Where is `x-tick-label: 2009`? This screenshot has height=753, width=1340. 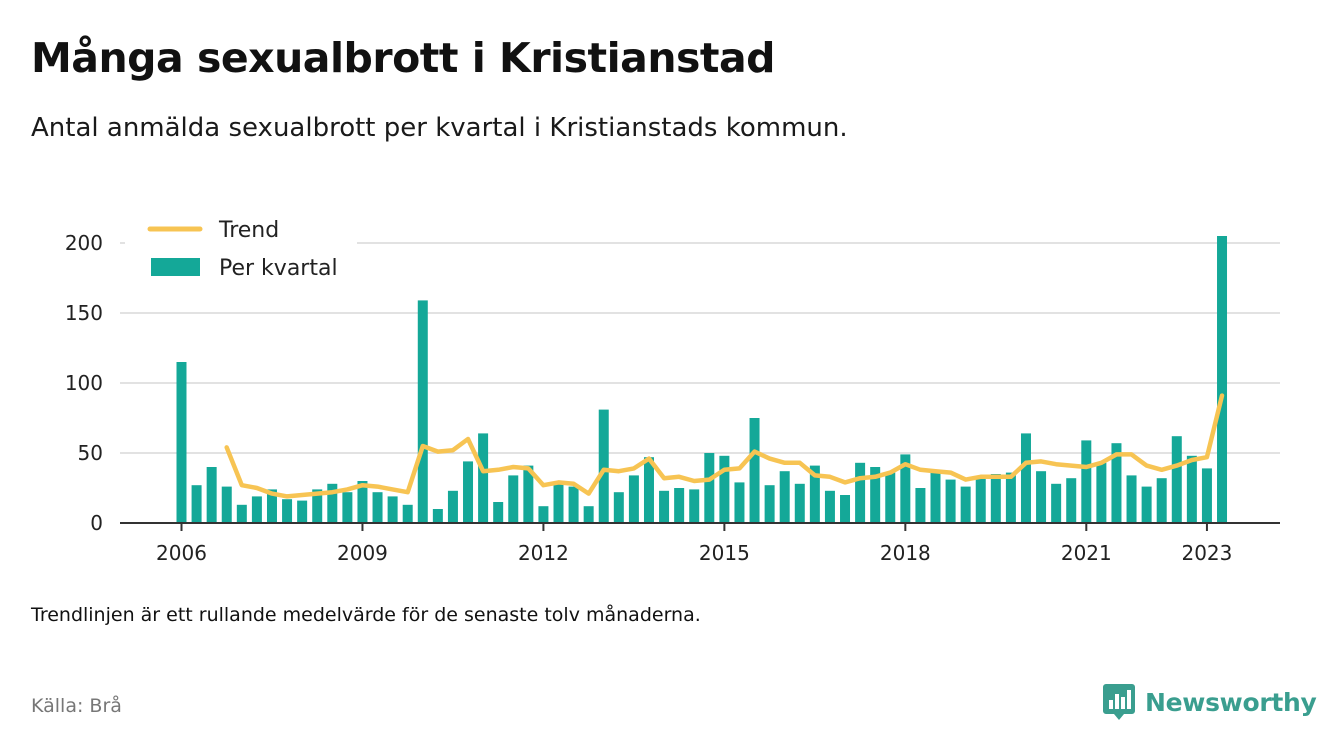
x-tick-label: 2009 is located at coordinates (362, 553).